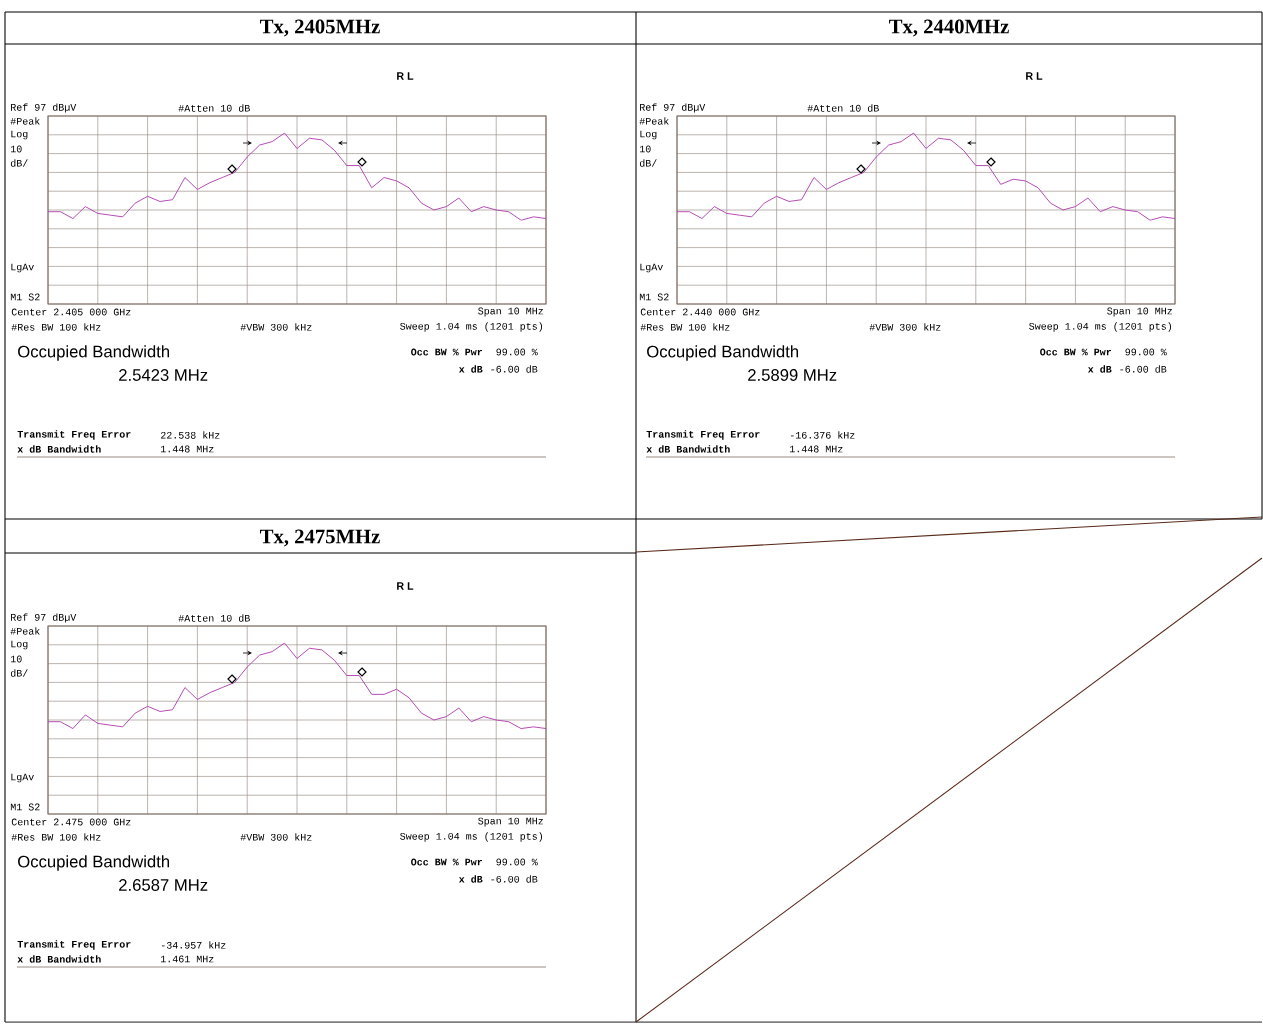 The image size is (1263, 1024). What do you see at coordinates (949, 28) in the screenshot?
I see `chart-title: Tx, 2440MHz` at bounding box center [949, 28].